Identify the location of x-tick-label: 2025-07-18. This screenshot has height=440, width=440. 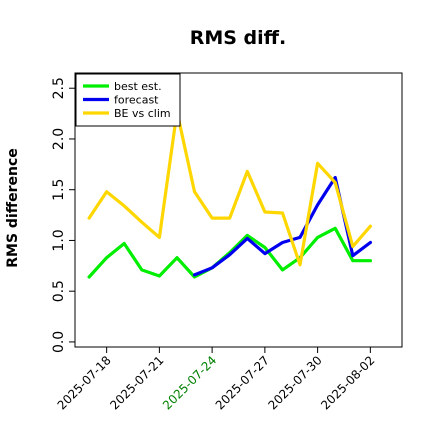
(84, 382).